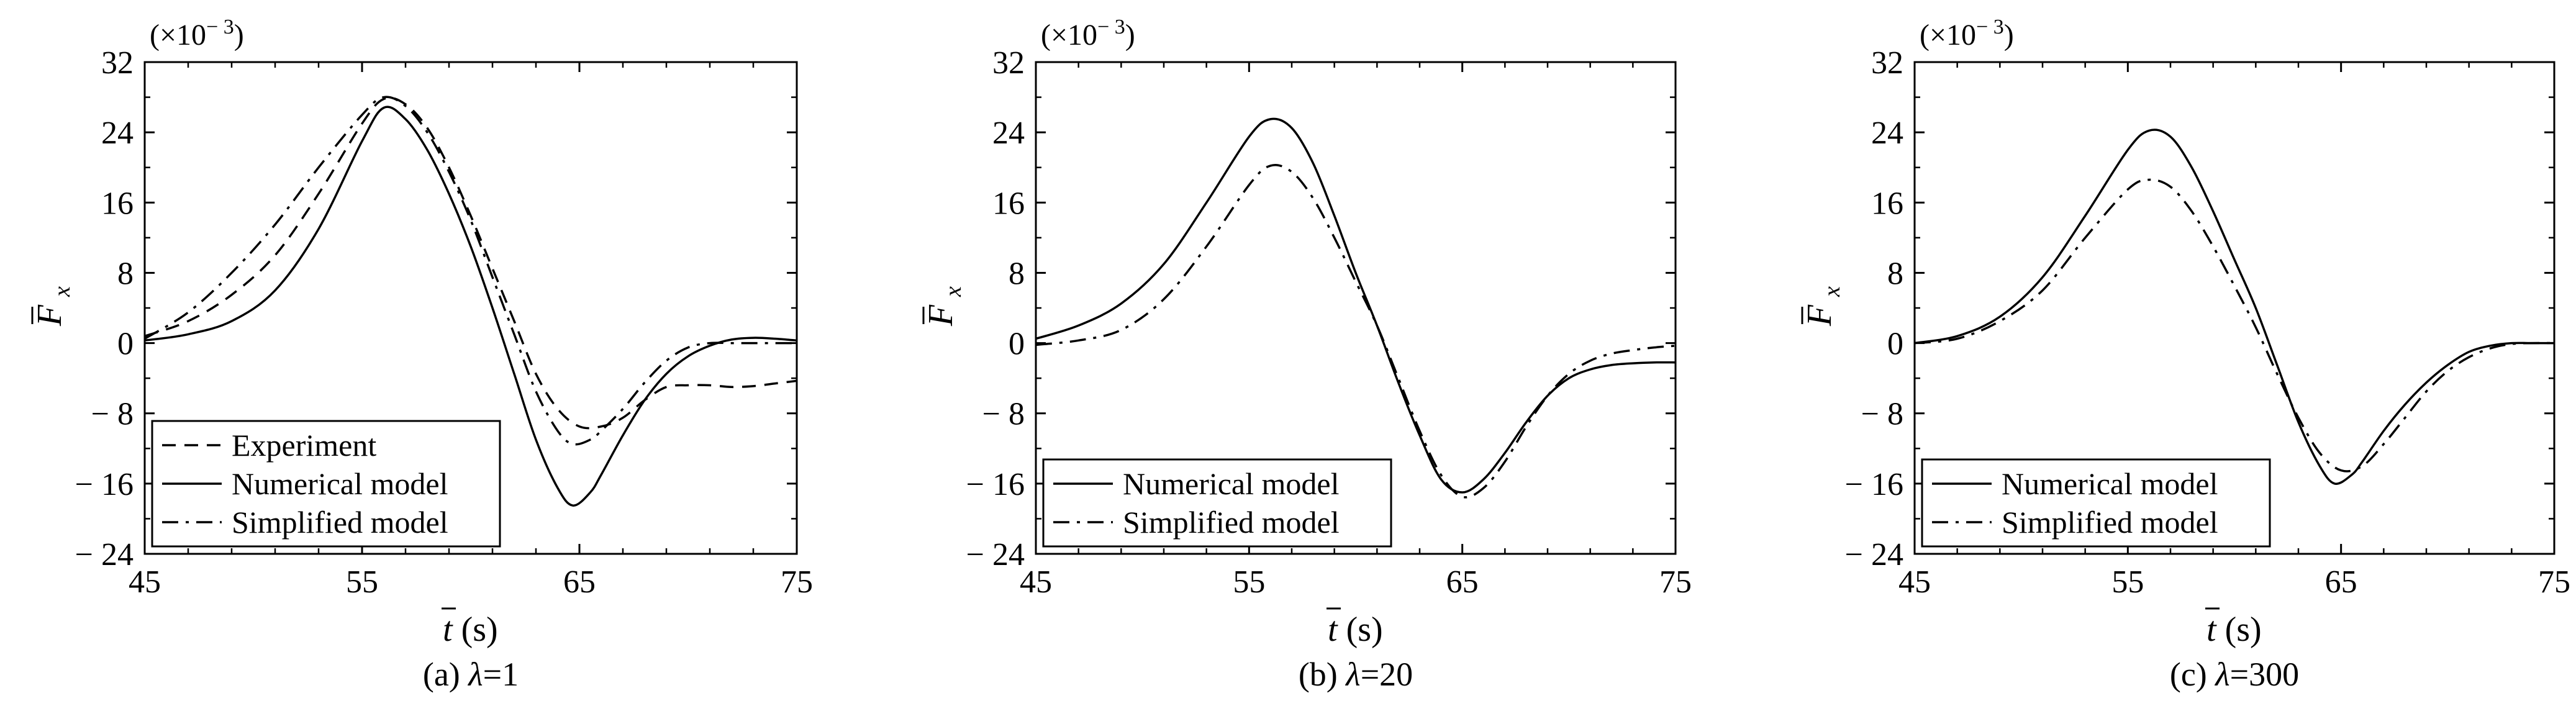  I want to click on panel-caption: (a) λ=1, so click(471, 674).